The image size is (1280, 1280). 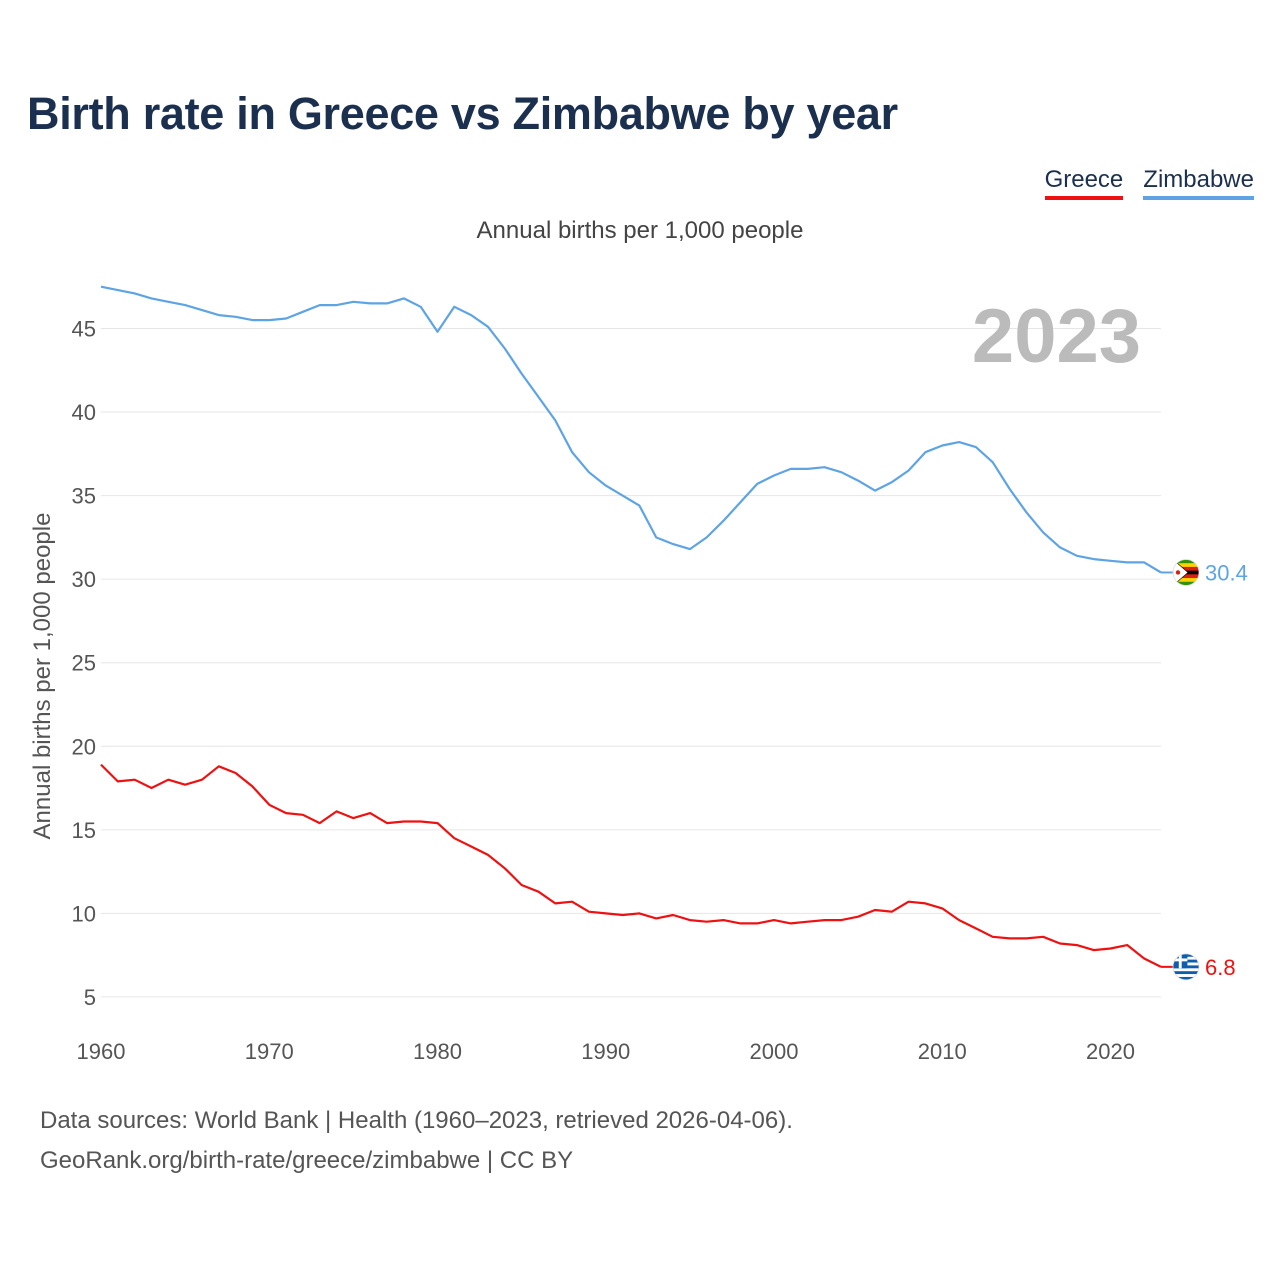 I want to click on chart-subtitle: Annual births per 1,000 people, so click(x=640, y=230).